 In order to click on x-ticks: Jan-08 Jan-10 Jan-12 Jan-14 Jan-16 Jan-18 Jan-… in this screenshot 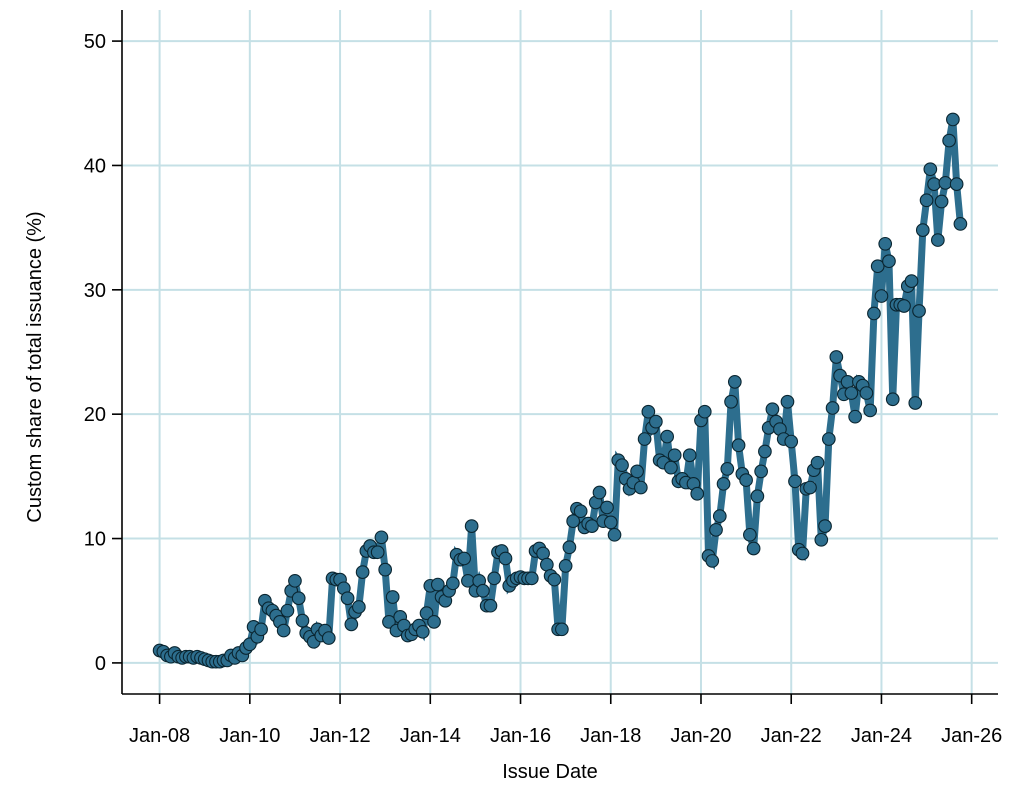, I will do `click(565, 720)`.